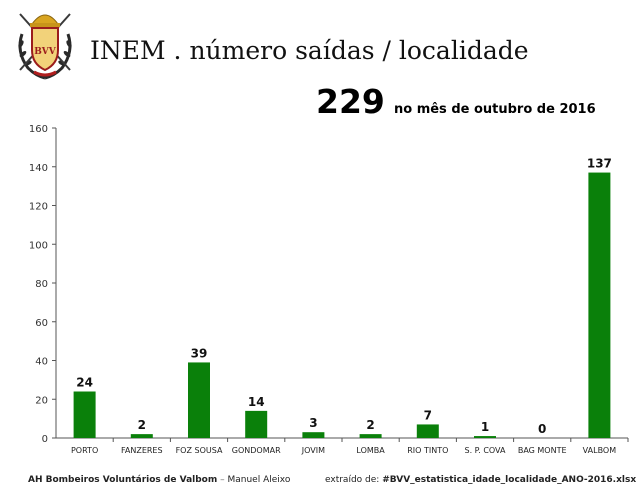  Describe the element at coordinates (38, 168) in the screenshot. I see `y-tick-label: 140` at that location.